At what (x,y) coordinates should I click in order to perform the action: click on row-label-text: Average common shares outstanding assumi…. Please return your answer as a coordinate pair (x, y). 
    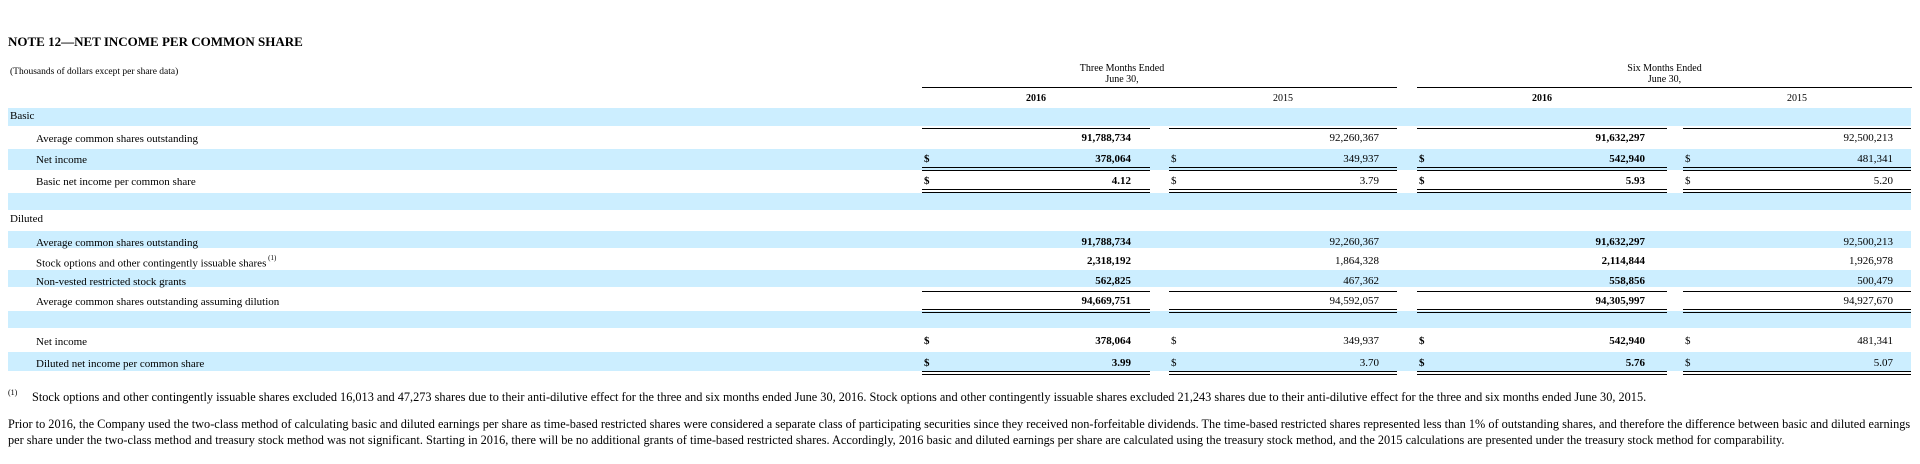
    Looking at the image, I should click on (158, 302).